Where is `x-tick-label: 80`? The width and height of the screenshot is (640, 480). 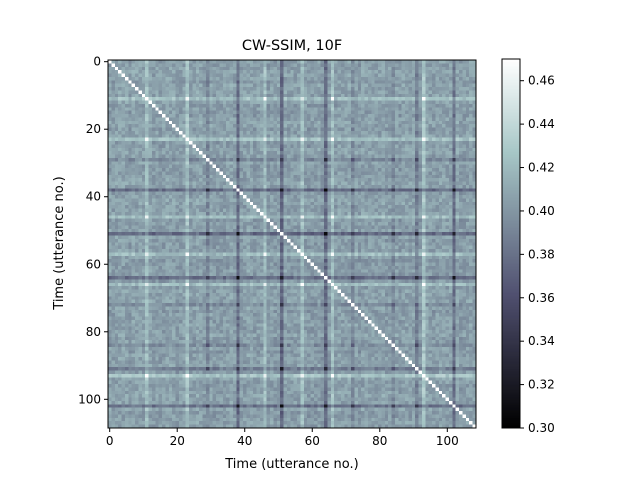
x-tick-label: 80 is located at coordinates (379, 441).